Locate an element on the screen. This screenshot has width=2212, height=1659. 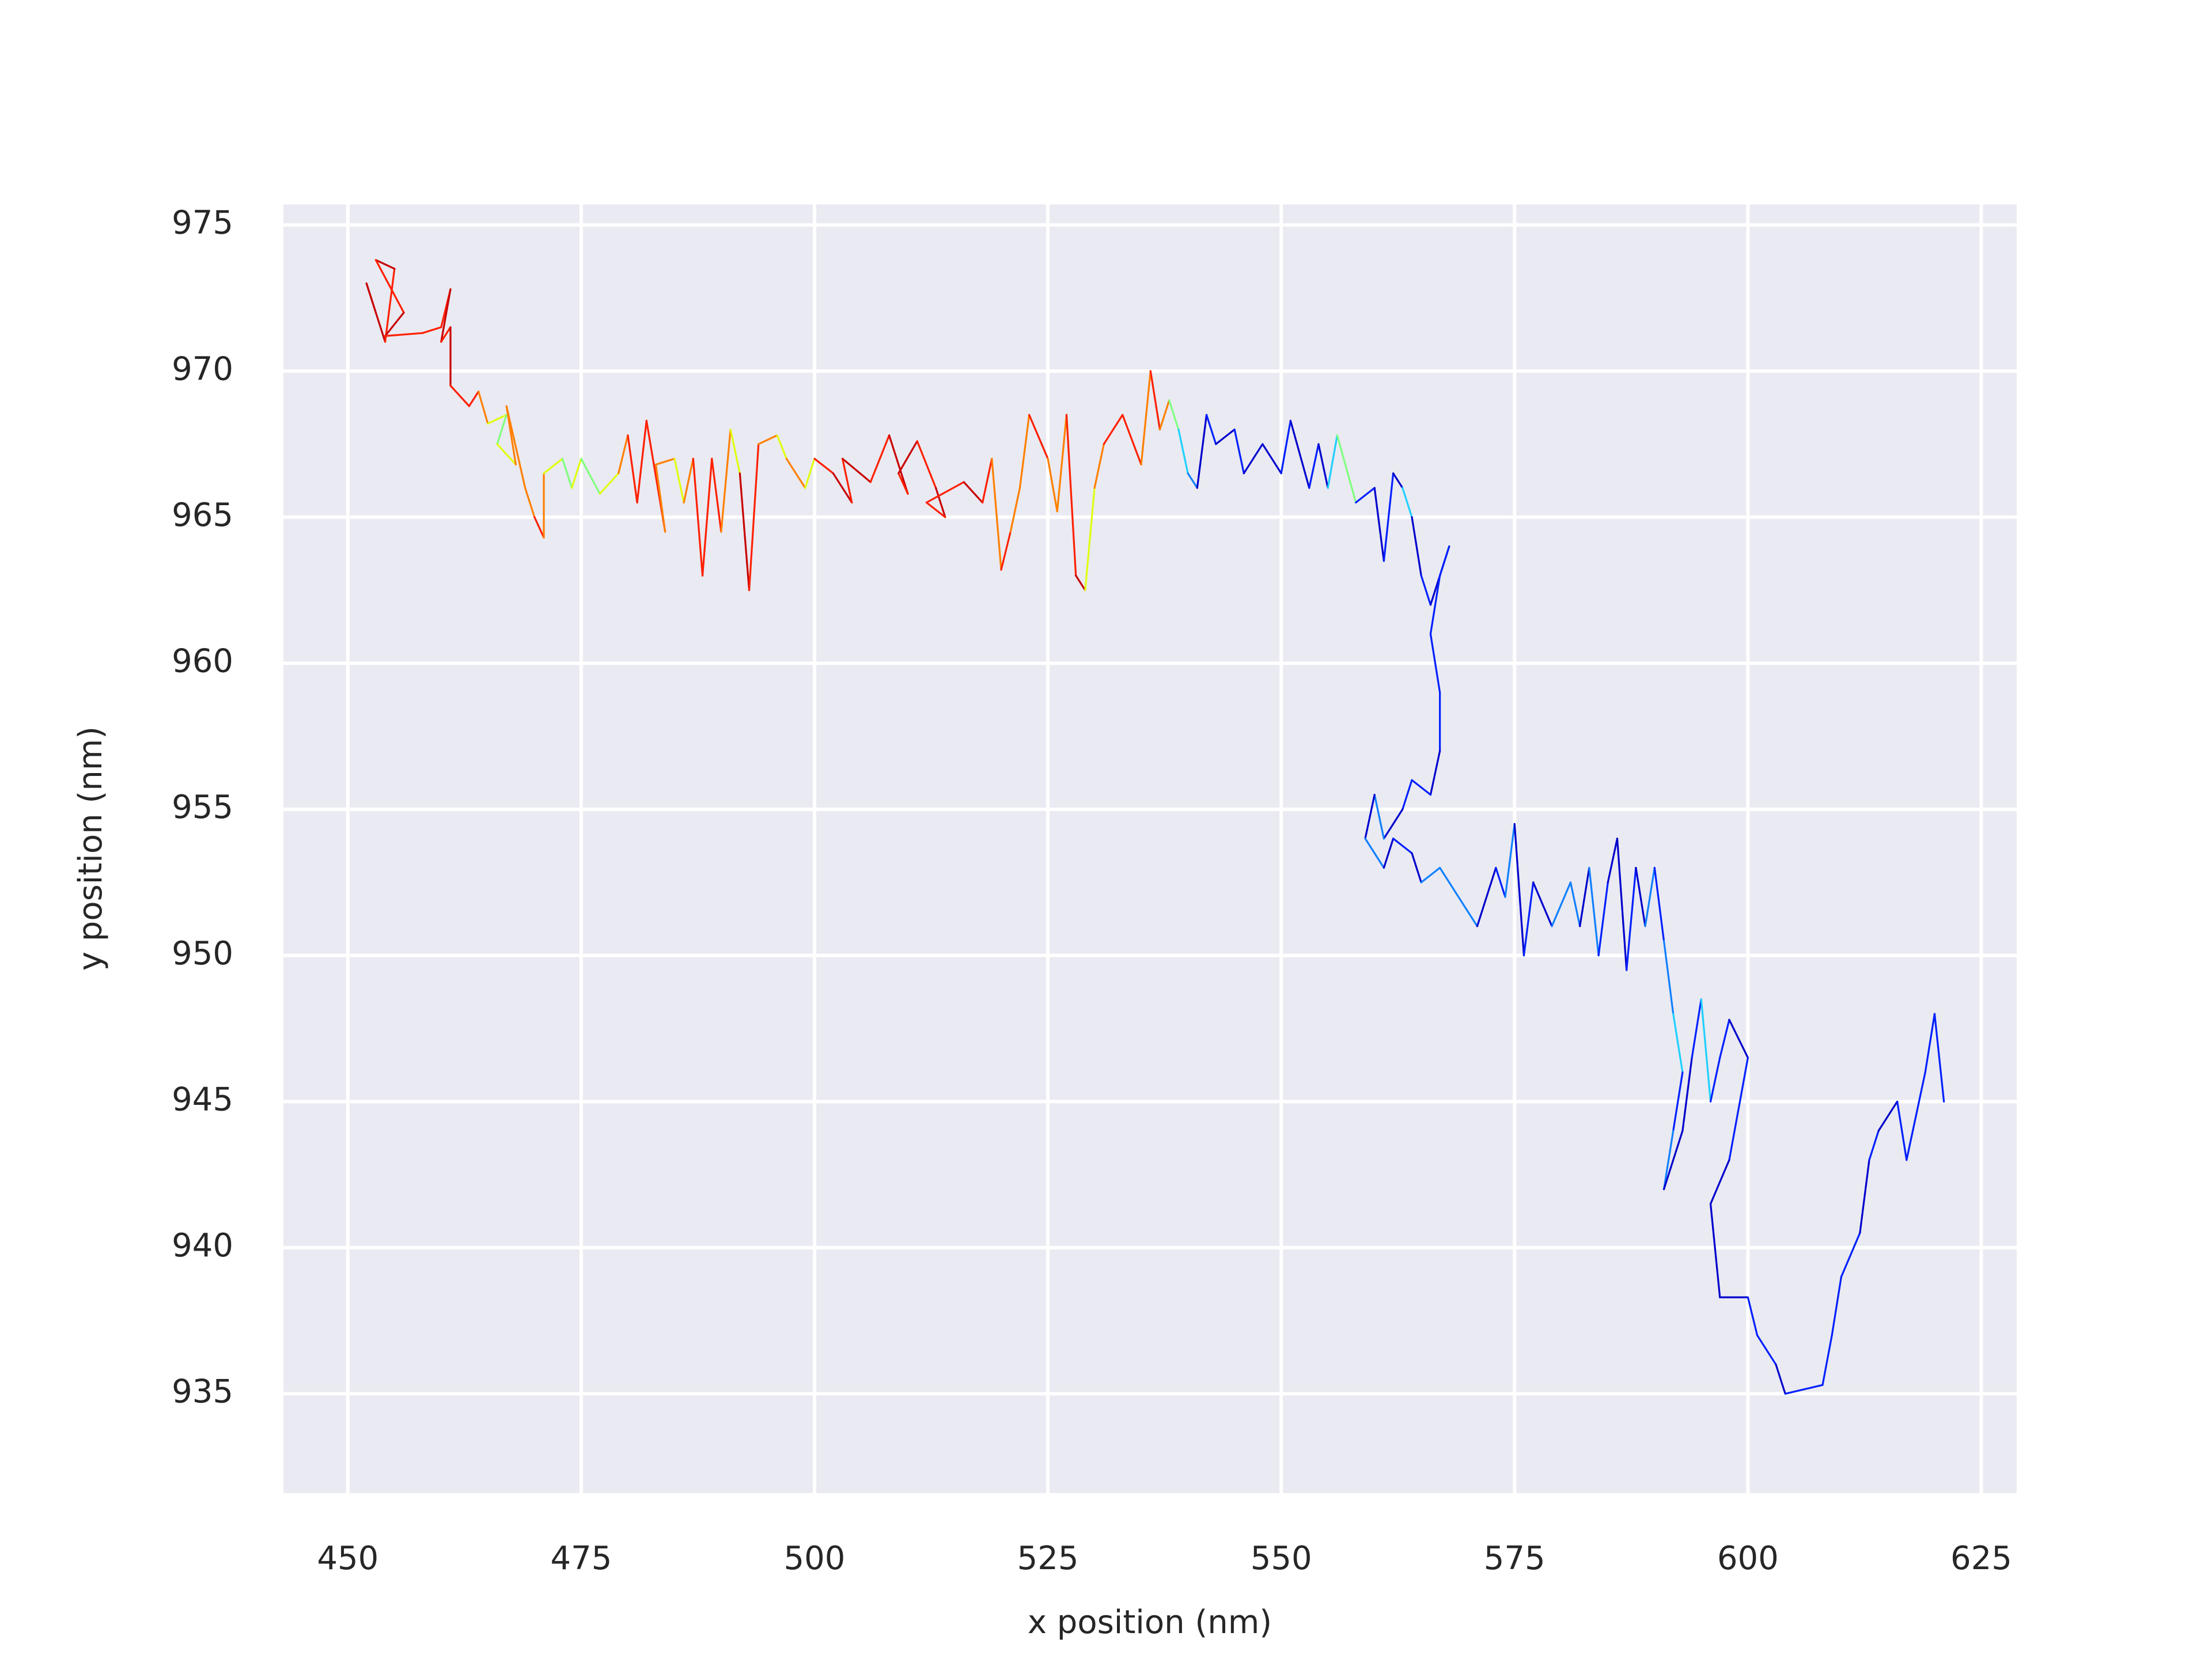
y-tick-label: 960 is located at coordinates (202, 661).